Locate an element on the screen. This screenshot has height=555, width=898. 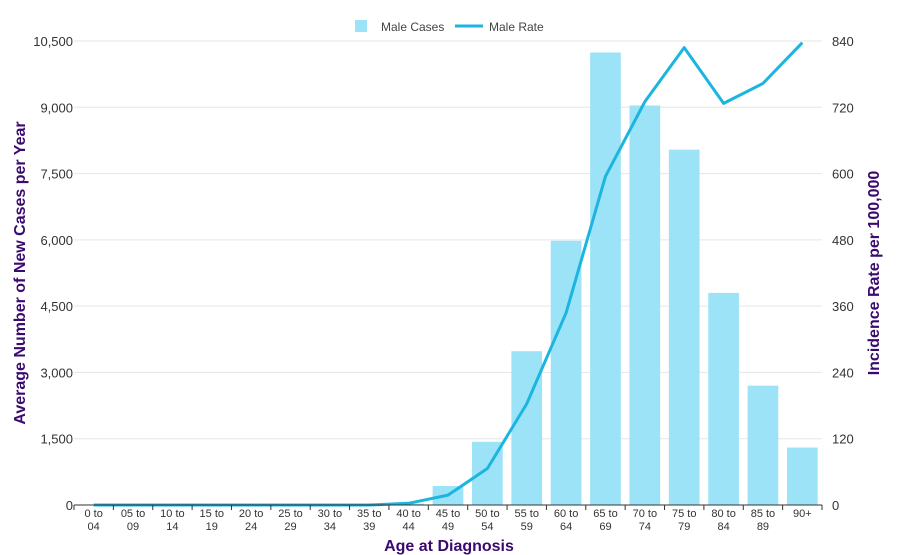
legend-label-male-rate: Male Rate is located at coordinates (516, 27).